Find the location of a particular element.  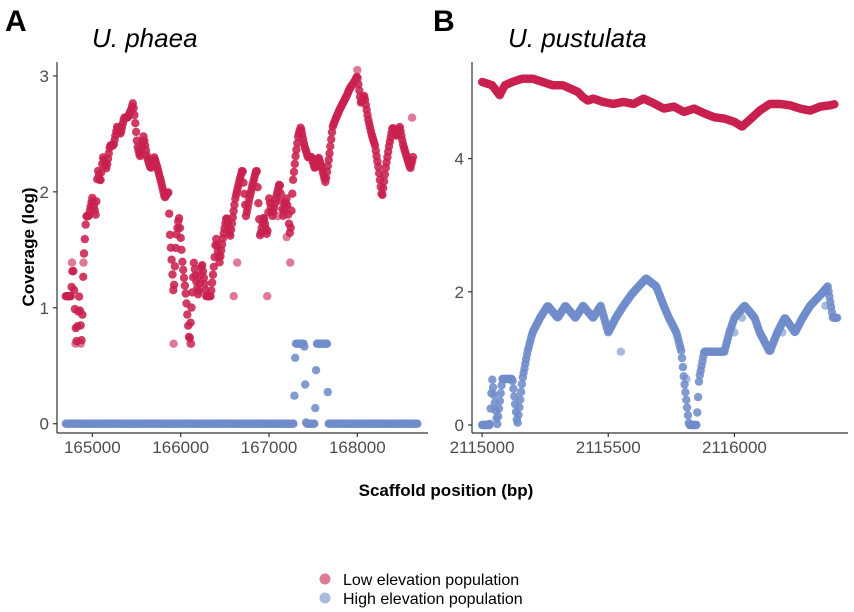

panel-a-title: U. phaea is located at coordinates (145, 38).